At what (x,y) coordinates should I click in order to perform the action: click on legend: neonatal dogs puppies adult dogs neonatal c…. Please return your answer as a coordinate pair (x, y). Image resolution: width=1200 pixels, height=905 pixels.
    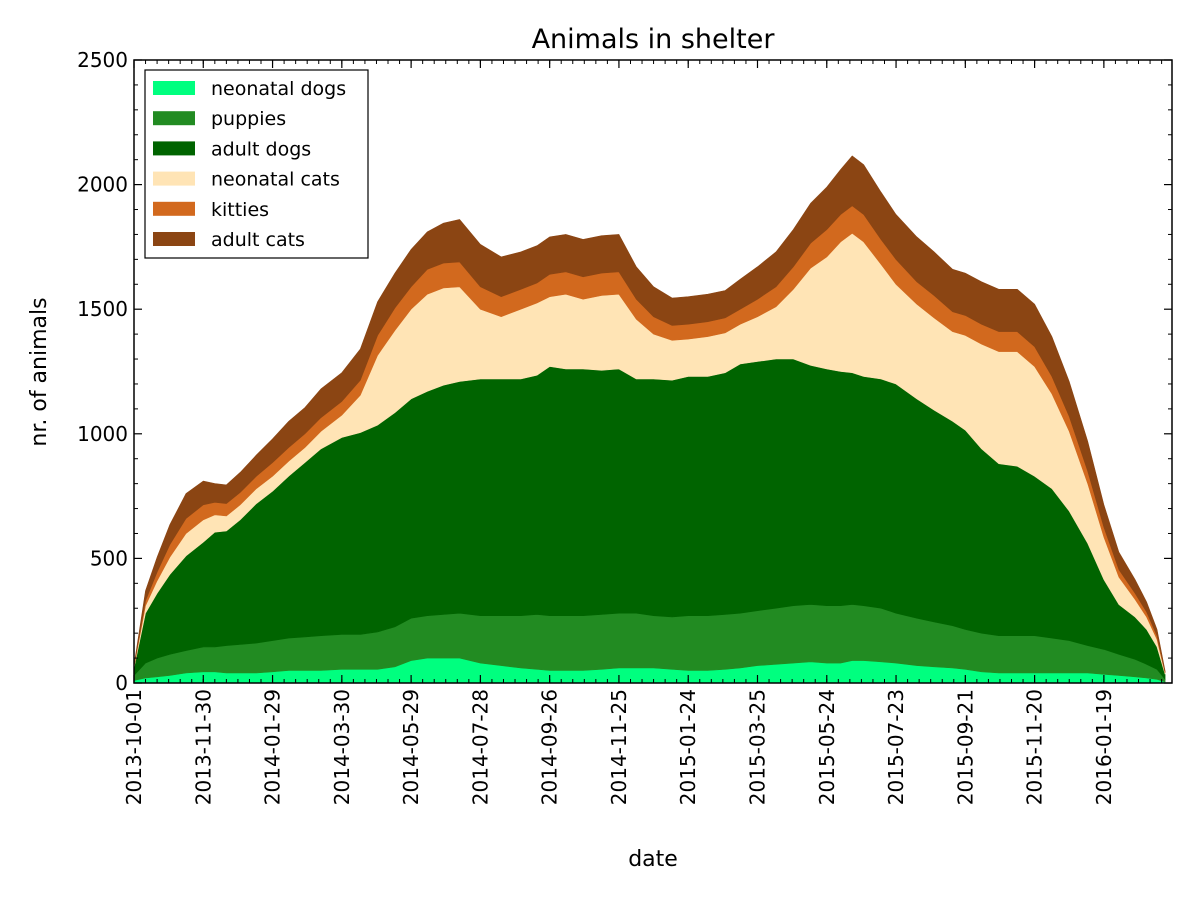
    Looking at the image, I should click on (256, 164).